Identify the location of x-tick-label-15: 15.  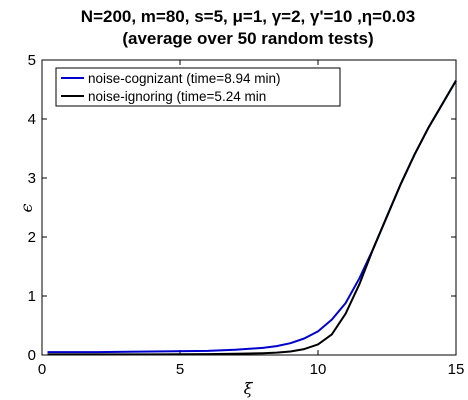
(456, 369).